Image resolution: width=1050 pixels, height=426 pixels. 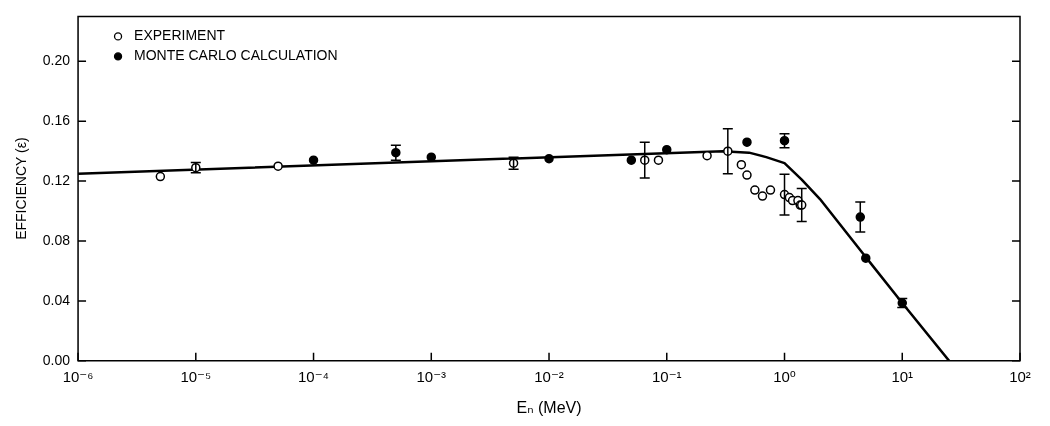 What do you see at coordinates (56, 359) in the screenshot?
I see `y-tick-label: 0.00` at bounding box center [56, 359].